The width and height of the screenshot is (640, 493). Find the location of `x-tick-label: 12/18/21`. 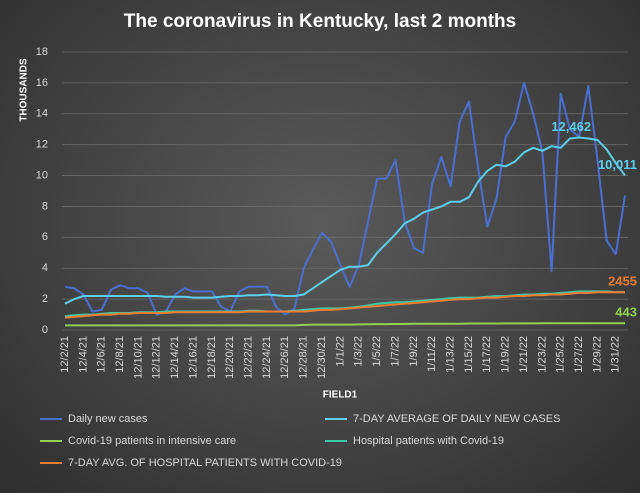

x-tick-label: 12/18/21 is located at coordinates (212, 357).